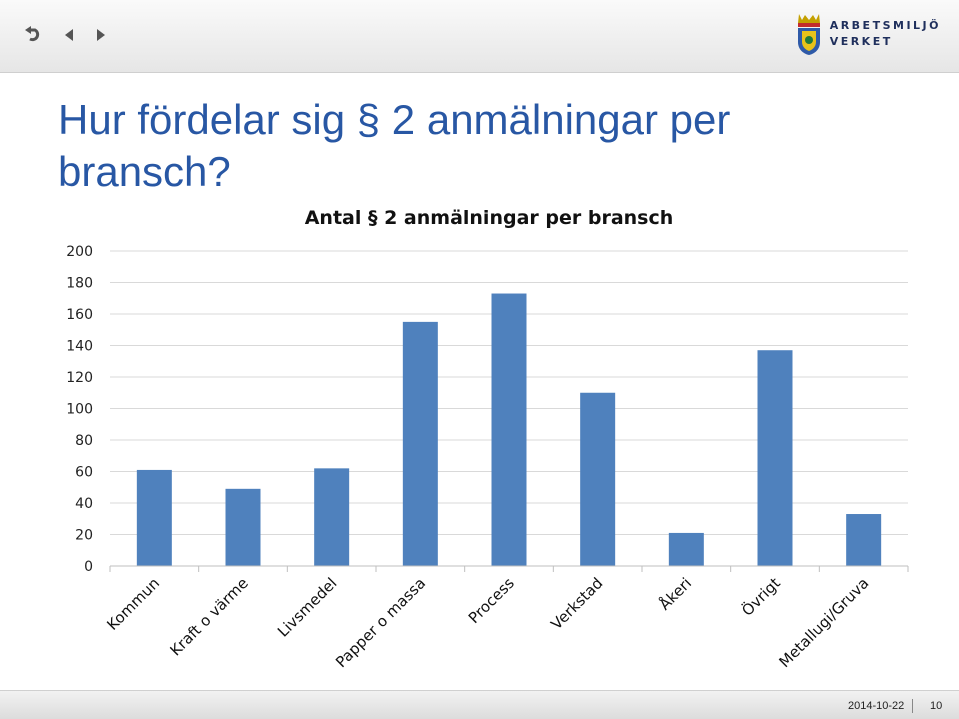  What do you see at coordinates (885, 25) in the screenshot?
I see `logo-line1: ARBETSMILJÖ` at bounding box center [885, 25].